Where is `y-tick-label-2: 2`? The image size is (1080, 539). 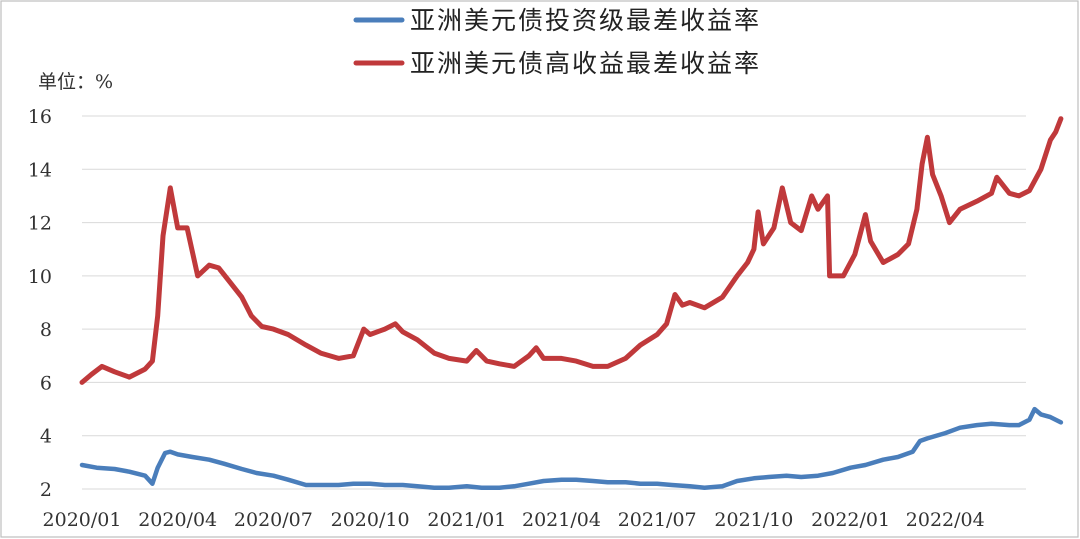 y-tick-label-2: 2 is located at coordinates (46, 490).